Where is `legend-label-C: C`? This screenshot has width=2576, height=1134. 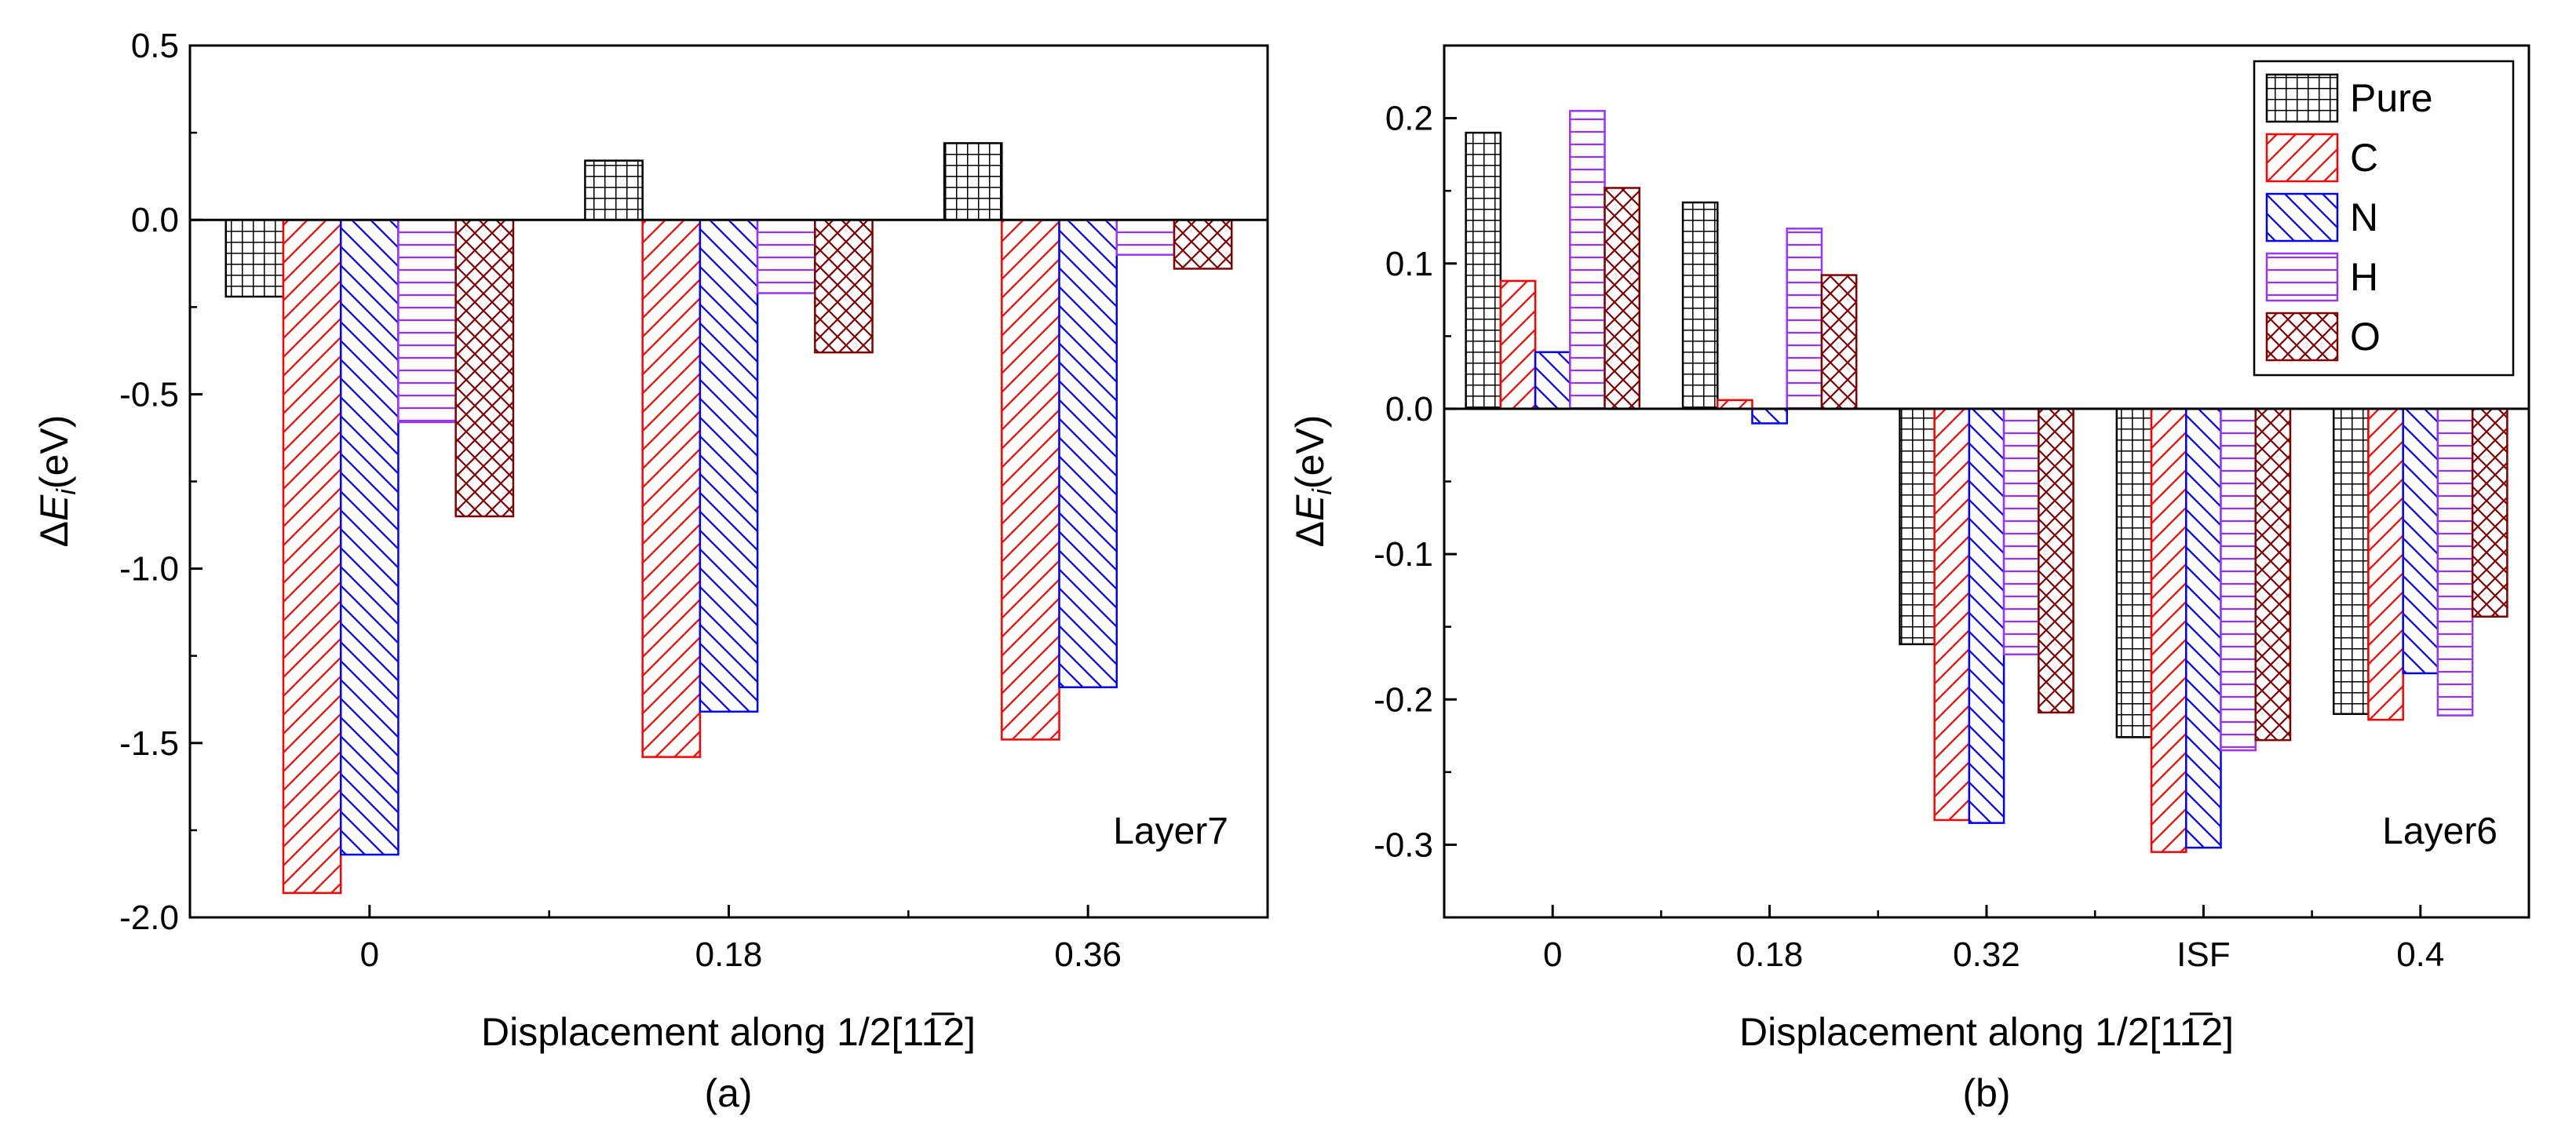 legend-label-C: C is located at coordinates (2364, 158).